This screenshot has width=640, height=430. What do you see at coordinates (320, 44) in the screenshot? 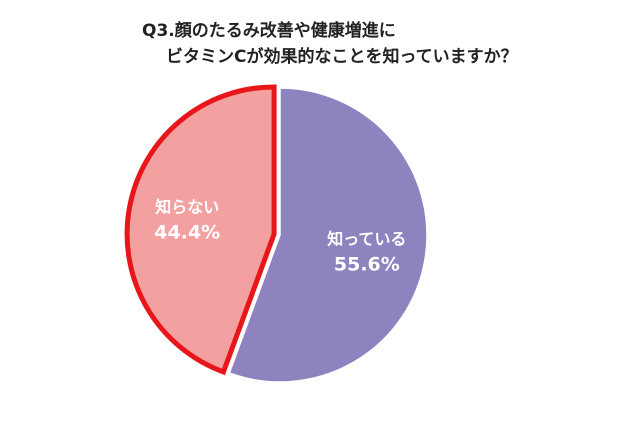
I see `chart-title: Q3.顔のたるみ改善や健康増進に ビタミンCが効果的なことを知っていますか？` at bounding box center [320, 44].